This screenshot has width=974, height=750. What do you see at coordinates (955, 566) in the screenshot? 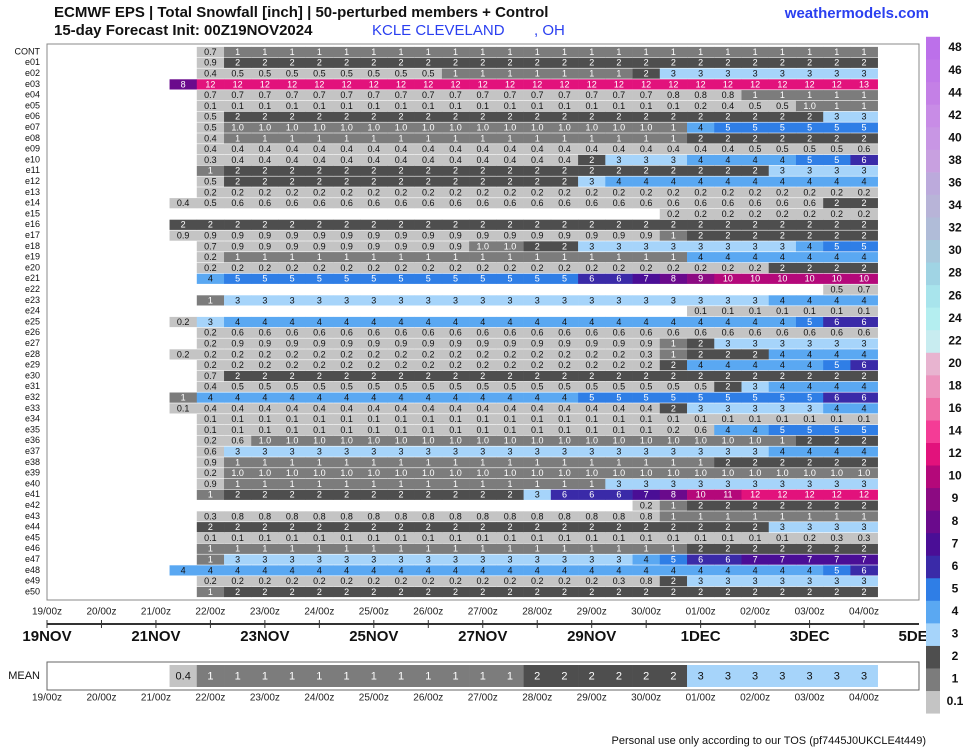
I see `colorbar-label: 6` at bounding box center [955, 566].